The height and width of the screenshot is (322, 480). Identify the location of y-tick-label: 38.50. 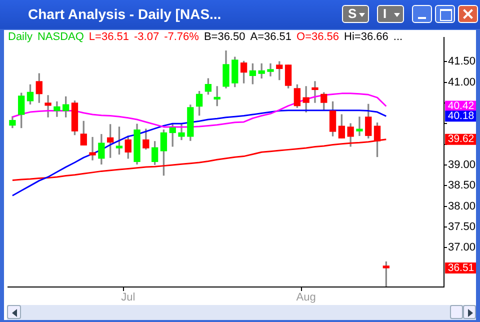
(462, 186).